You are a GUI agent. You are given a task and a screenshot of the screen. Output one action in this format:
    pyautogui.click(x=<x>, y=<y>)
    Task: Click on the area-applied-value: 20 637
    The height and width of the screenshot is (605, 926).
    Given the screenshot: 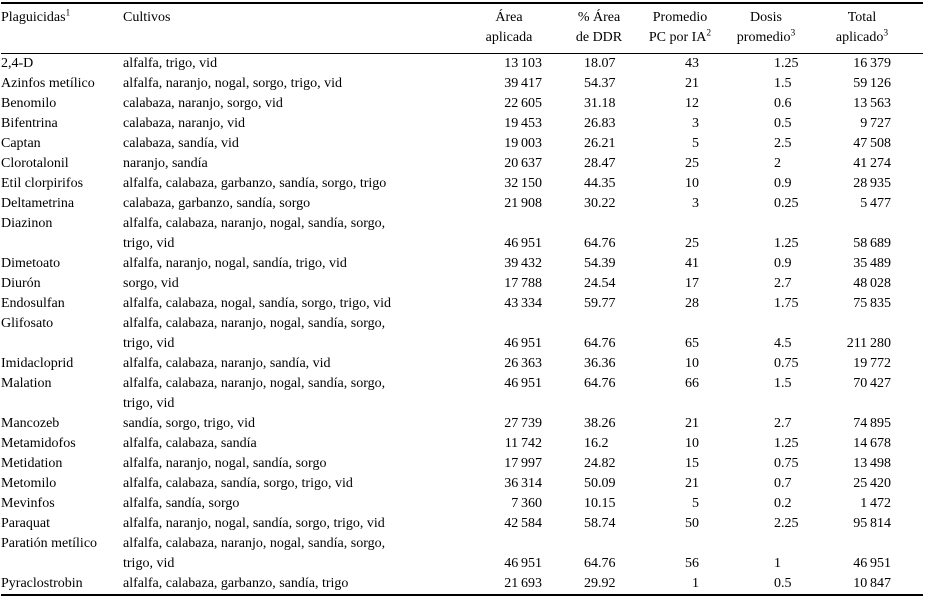 What is the action you would take?
    pyautogui.click(x=523, y=163)
    